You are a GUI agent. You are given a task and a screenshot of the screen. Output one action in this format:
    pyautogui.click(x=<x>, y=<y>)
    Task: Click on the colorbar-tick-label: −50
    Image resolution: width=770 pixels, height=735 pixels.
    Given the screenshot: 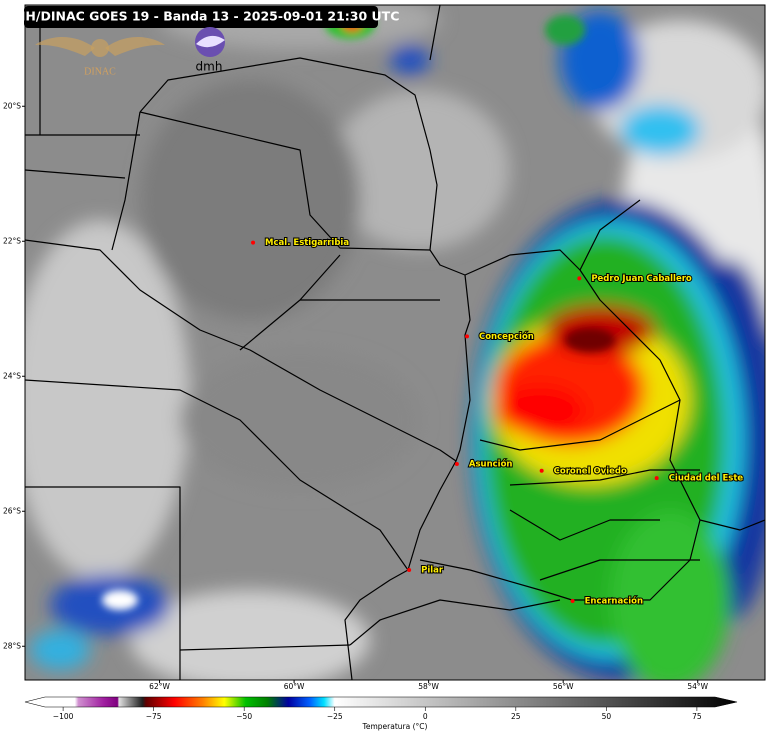 What is the action you would take?
    pyautogui.click(x=244, y=716)
    